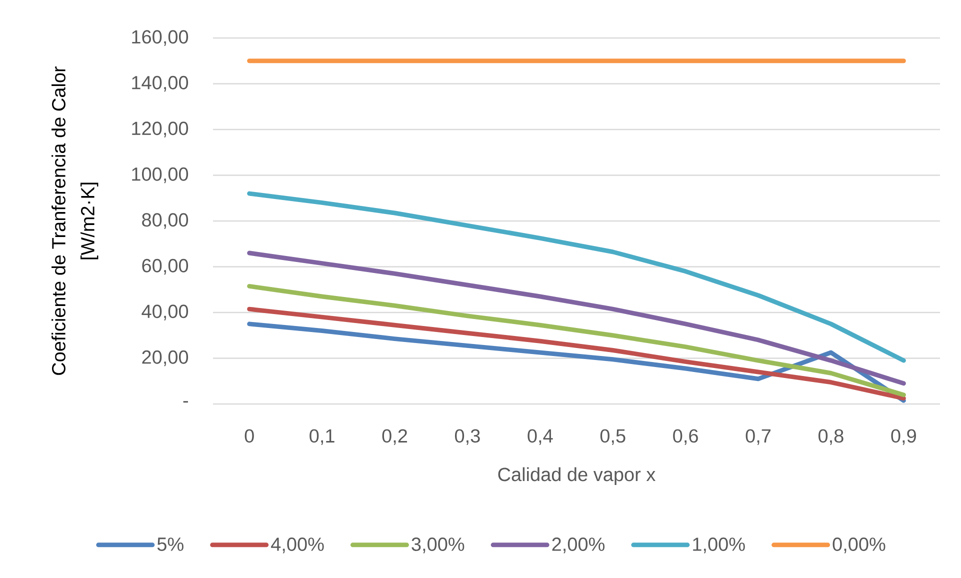 This screenshot has width=961, height=578. Describe the element at coordinates (467, 437) in the screenshot. I see `x-tick-label: 0,3` at that location.